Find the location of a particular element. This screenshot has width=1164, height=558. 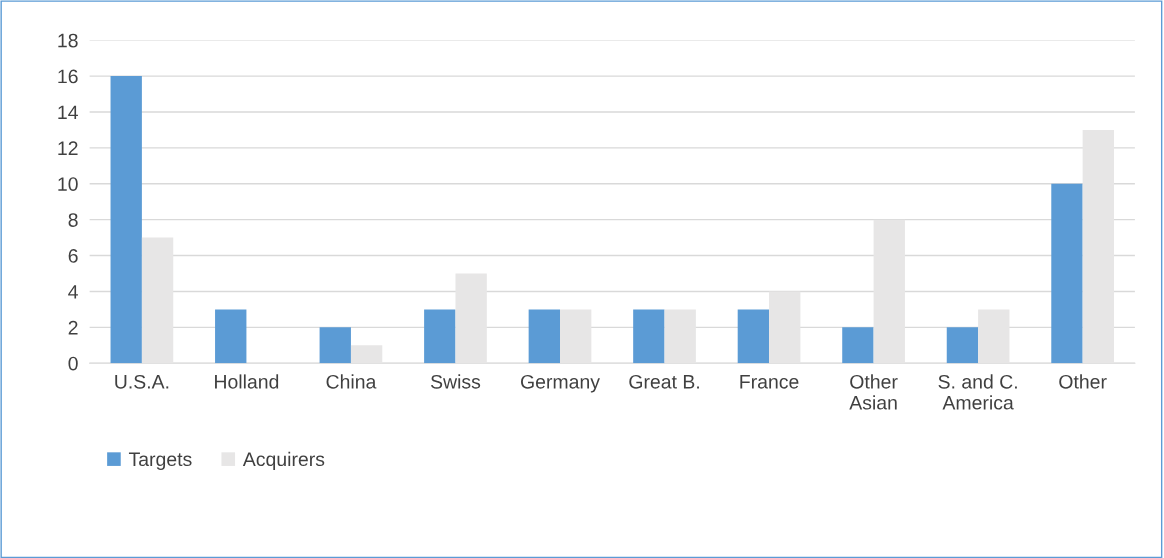

y-tick-label: 0 is located at coordinates (73, 363).